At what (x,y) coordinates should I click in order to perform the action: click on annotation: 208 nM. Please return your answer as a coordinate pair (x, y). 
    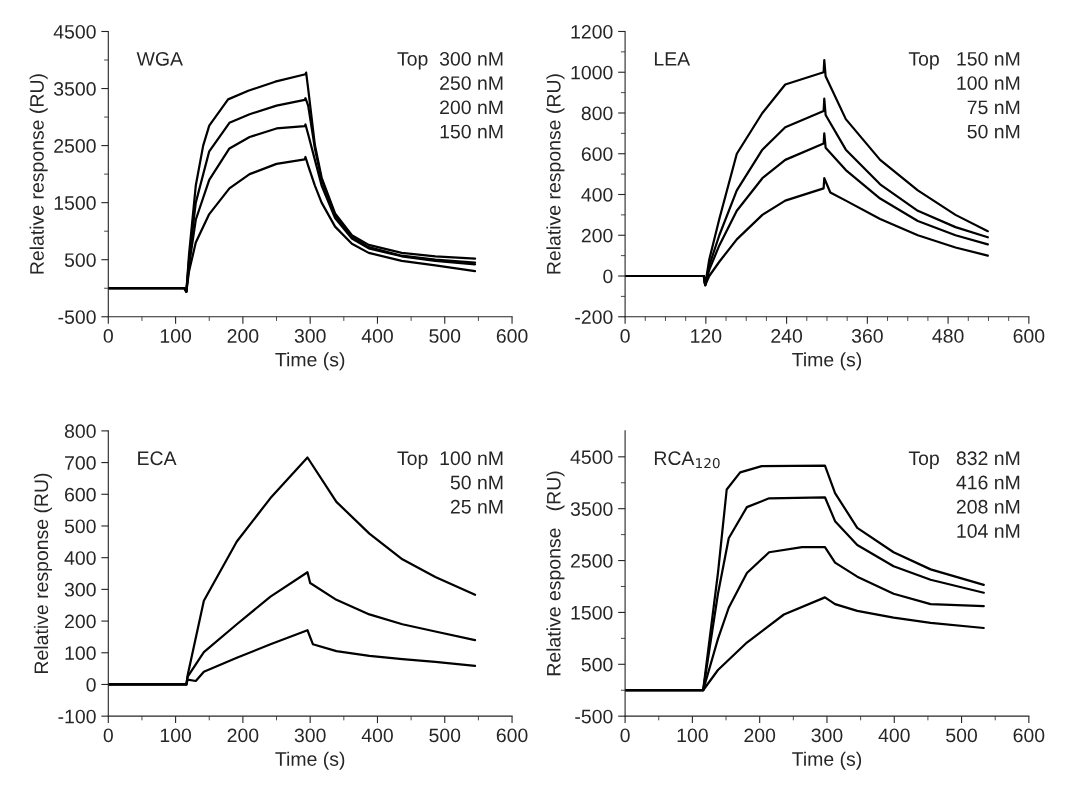
    Looking at the image, I should click on (988, 506).